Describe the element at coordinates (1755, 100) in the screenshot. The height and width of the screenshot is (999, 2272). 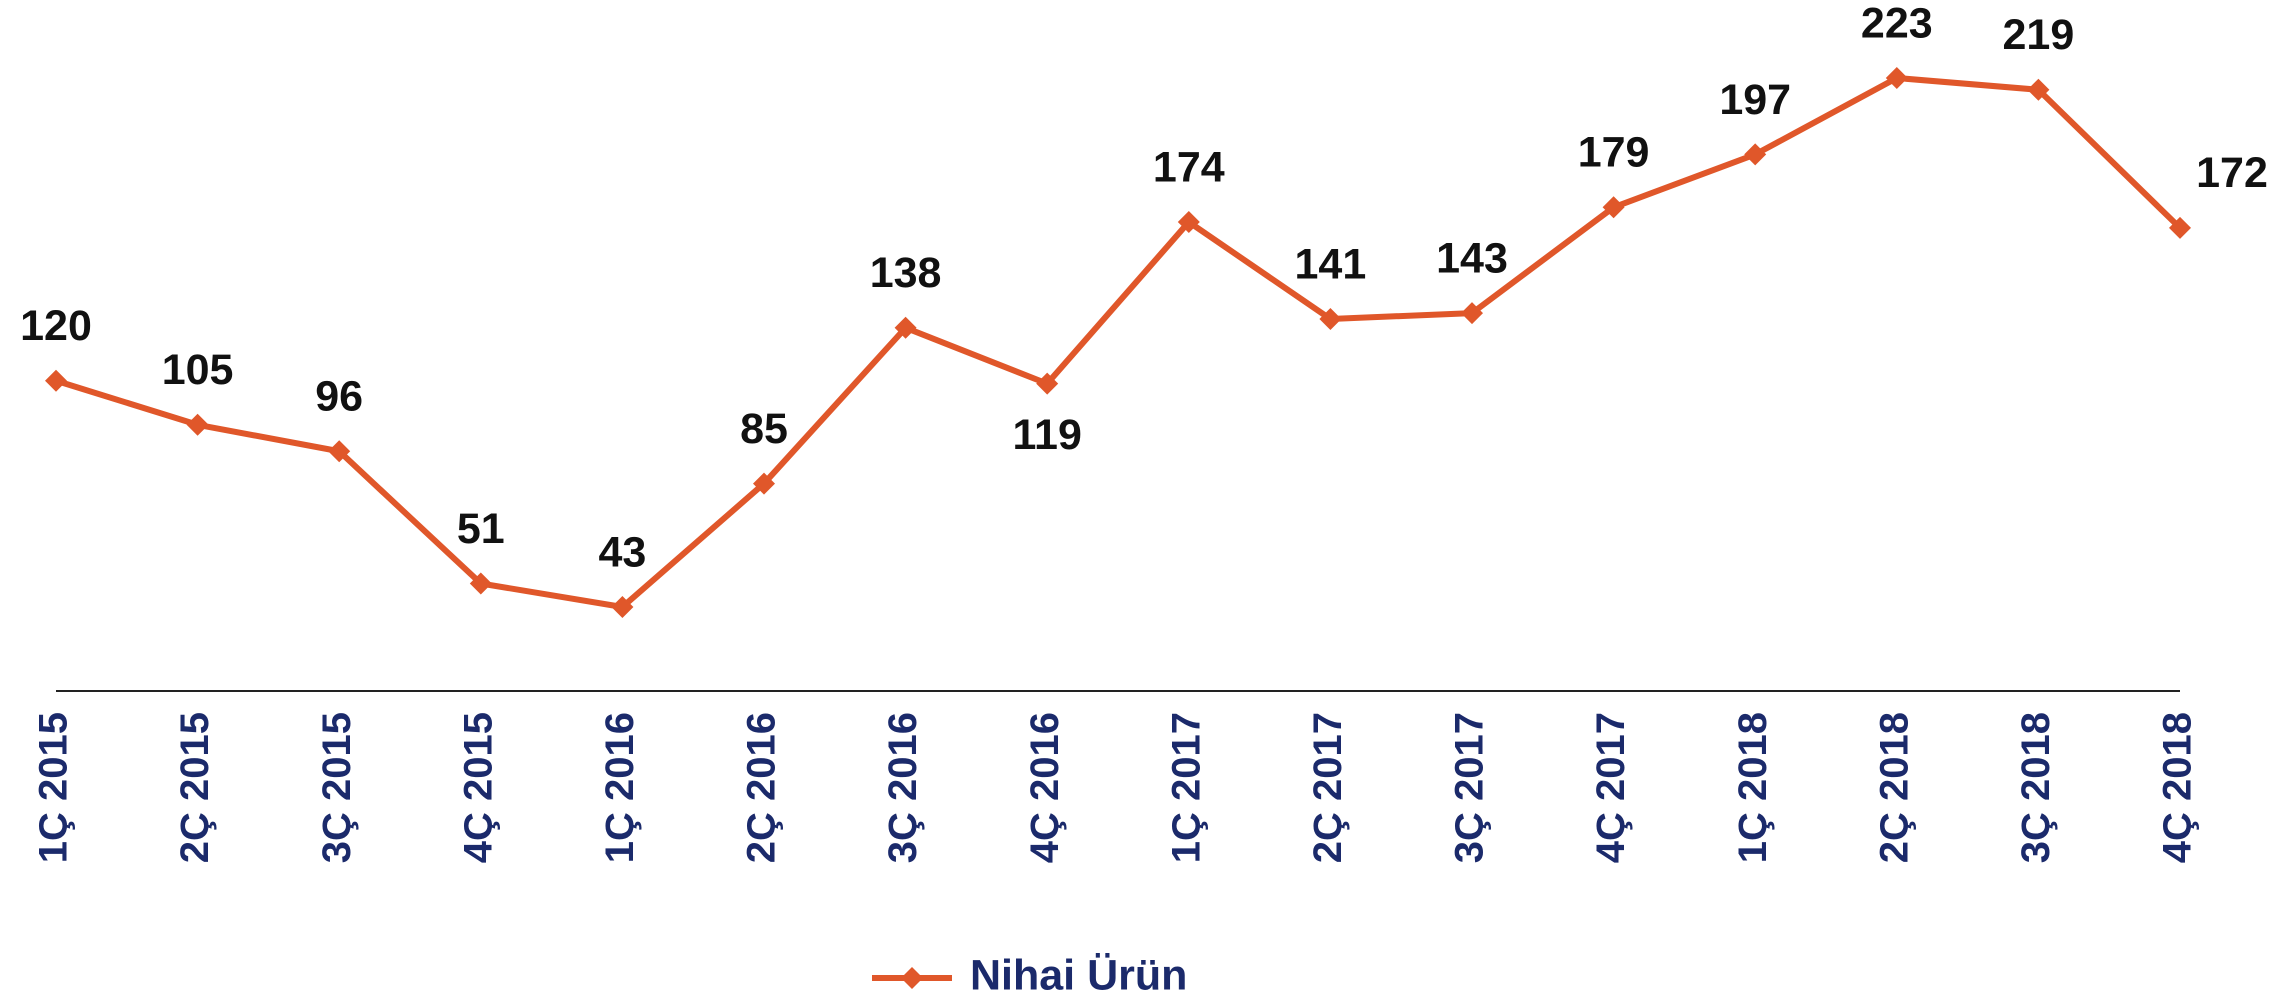
I see `data-label: 197` at that location.